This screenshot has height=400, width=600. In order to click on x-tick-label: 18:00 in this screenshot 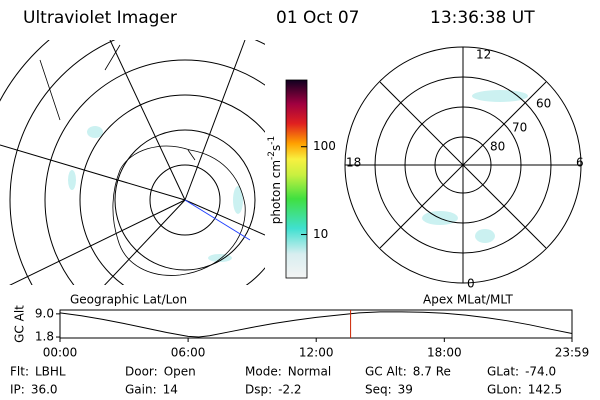, I will do `click(444, 353)`.